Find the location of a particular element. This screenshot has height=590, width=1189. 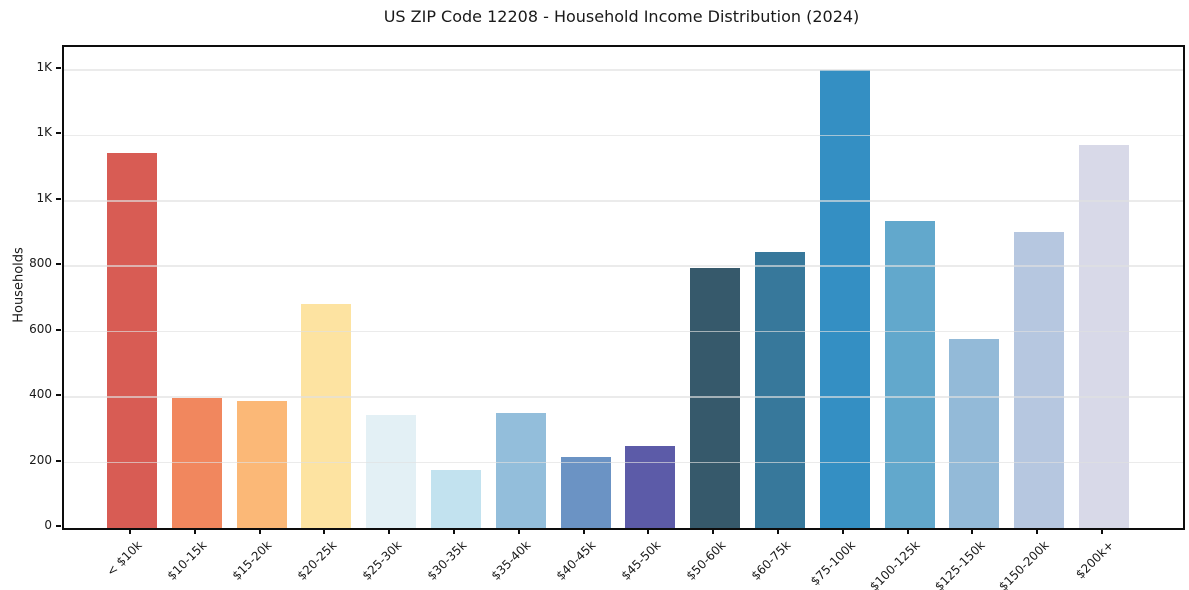

bar-$150-200k is located at coordinates (1039, 379).